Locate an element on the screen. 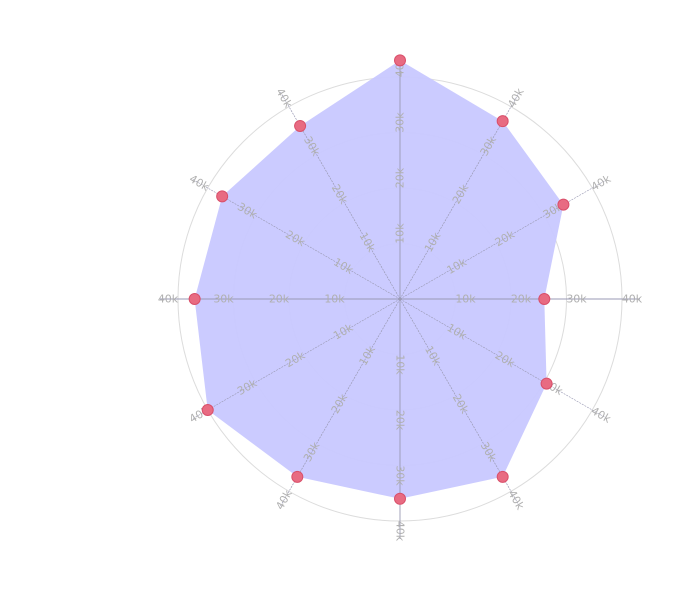 The height and width of the screenshot is (602, 690). tick-label-7-40k: 40k is located at coordinates (284, 499).